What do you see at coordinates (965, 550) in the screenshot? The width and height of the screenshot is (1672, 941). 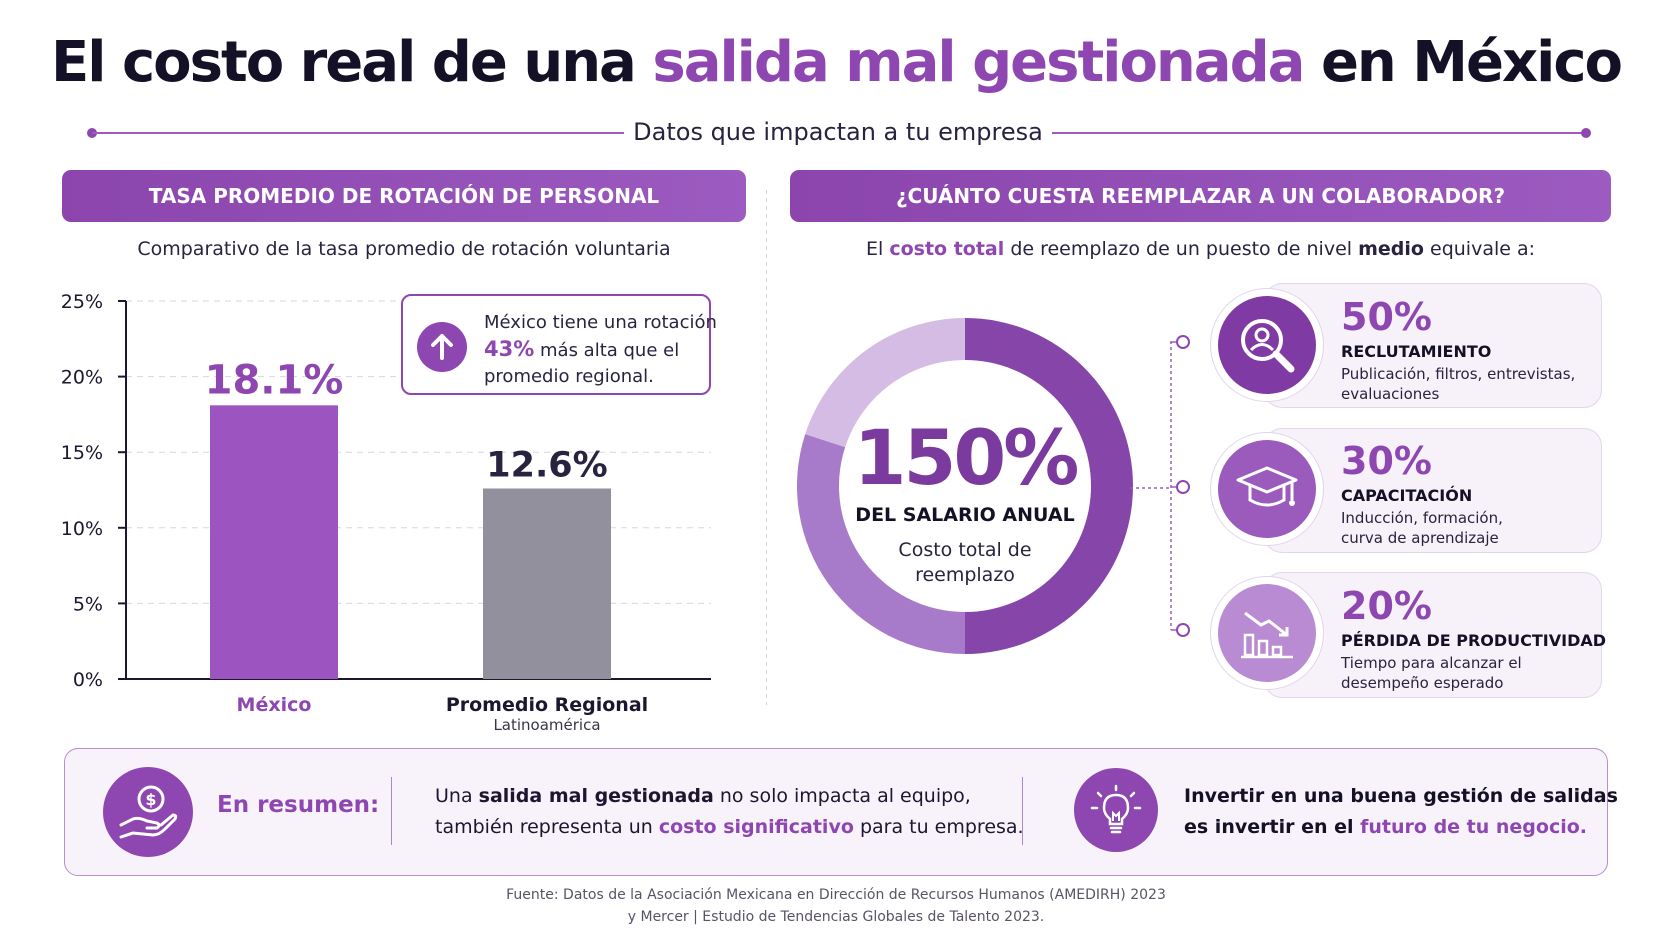 I see `donut-desc-line1: Costo total de` at bounding box center [965, 550].